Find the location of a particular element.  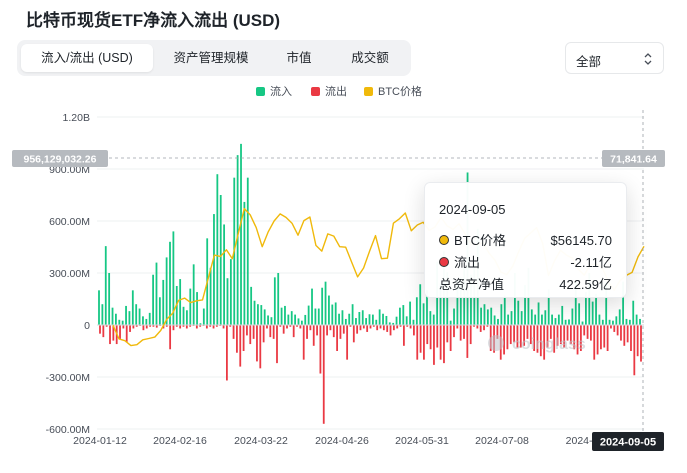

crosshair-date-label: 2024-09-05 is located at coordinates (628, 443).